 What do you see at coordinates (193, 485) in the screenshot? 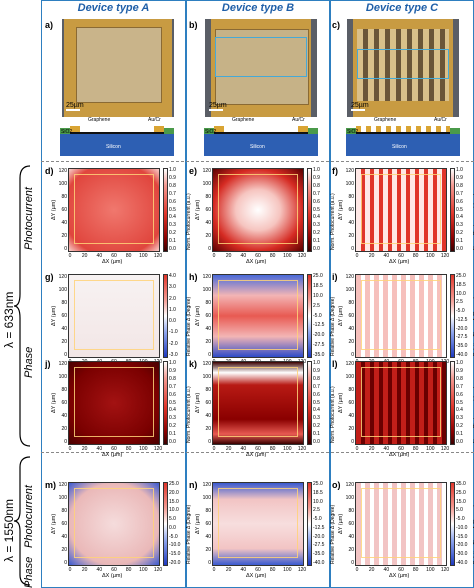
I see `panel-tag-n: n)` at bounding box center [193, 485].